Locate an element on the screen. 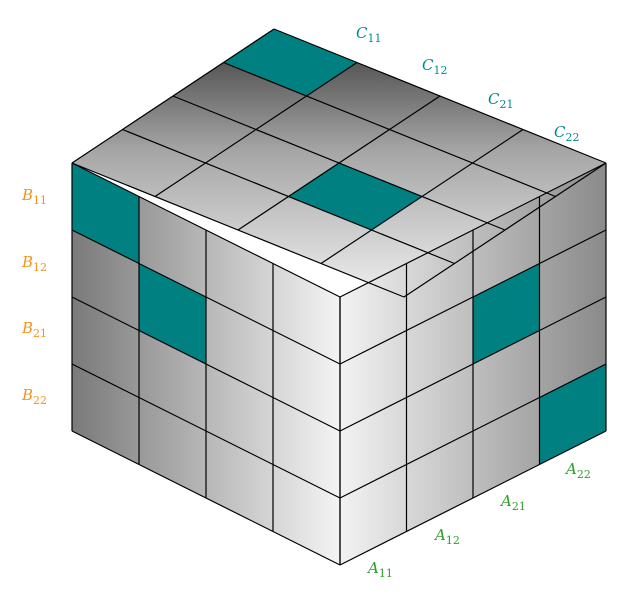  label-b21: B21 is located at coordinates (34, 329).